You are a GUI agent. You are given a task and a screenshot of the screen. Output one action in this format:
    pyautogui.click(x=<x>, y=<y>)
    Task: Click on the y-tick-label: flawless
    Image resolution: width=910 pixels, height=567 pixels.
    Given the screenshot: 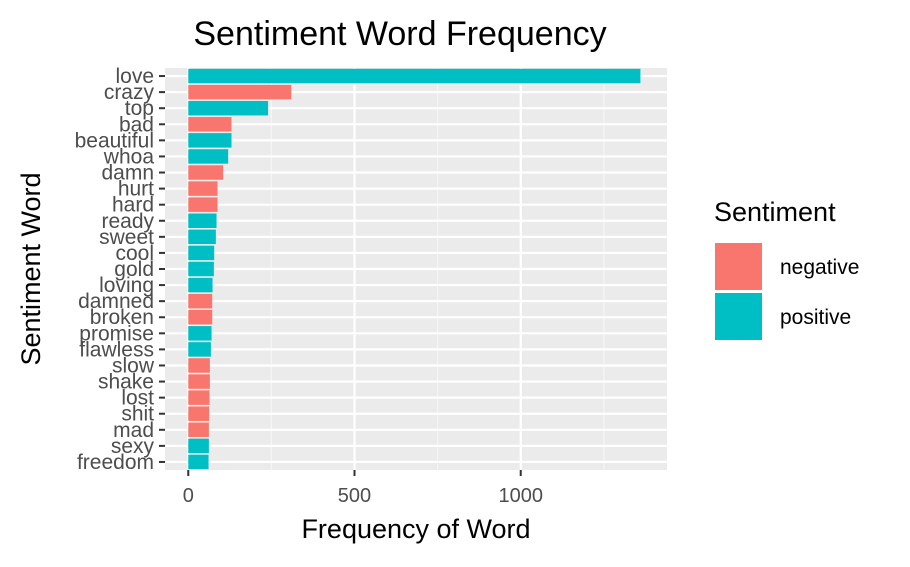 What is the action you would take?
    pyautogui.click(x=116, y=349)
    